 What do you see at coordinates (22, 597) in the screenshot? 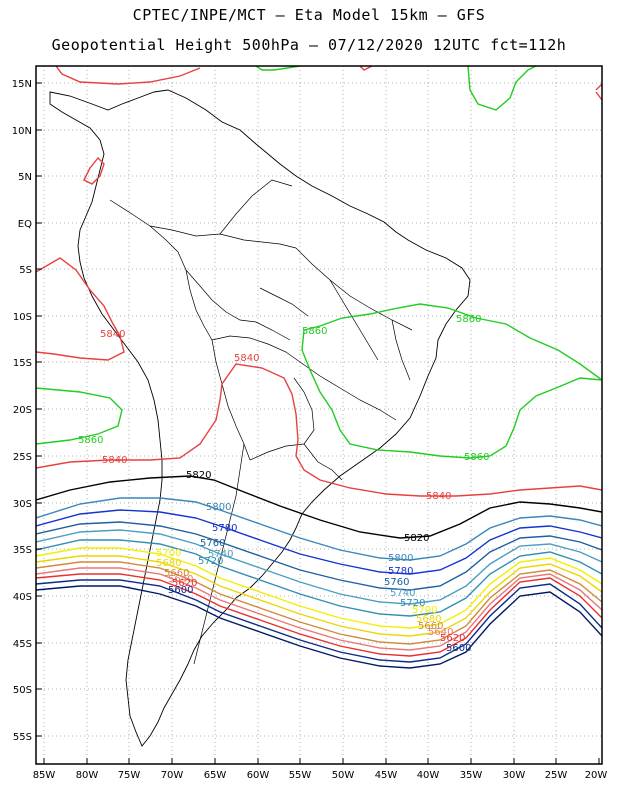
I see `lat-label: 40S` at bounding box center [22, 597].